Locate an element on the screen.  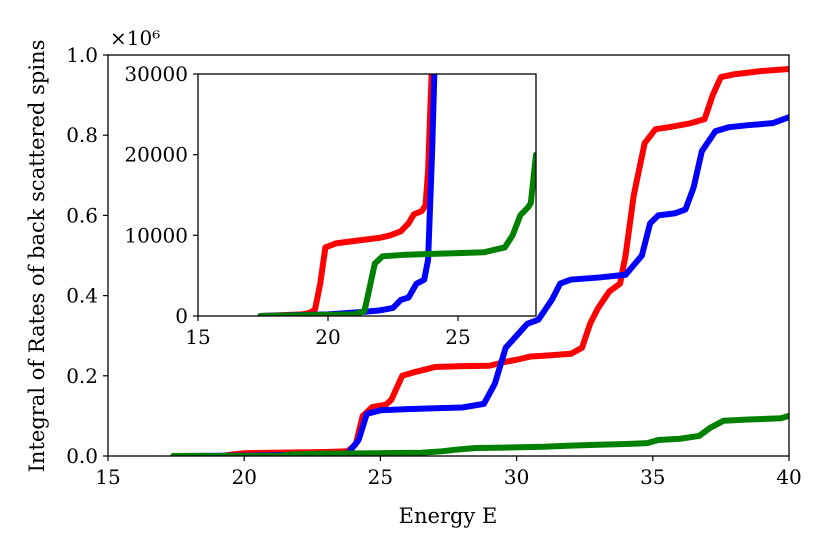
main-series-green-line is located at coordinates (479, 434).